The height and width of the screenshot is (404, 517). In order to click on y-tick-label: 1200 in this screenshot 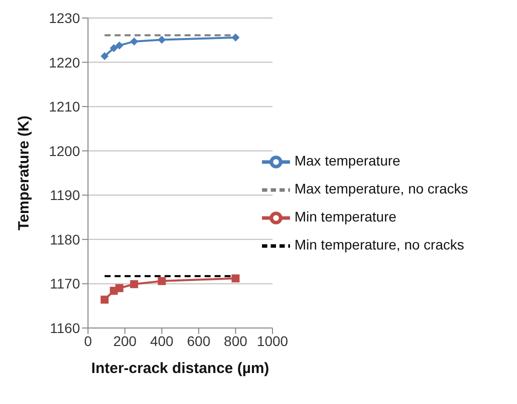, I will do `click(64, 150)`.